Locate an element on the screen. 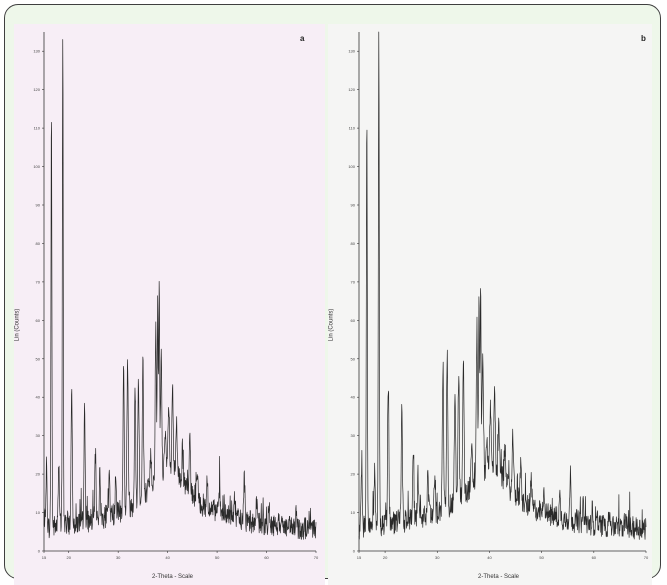 The width and height of the screenshot is (667, 585). x-tick-label-a: 20 is located at coordinates (69, 557).